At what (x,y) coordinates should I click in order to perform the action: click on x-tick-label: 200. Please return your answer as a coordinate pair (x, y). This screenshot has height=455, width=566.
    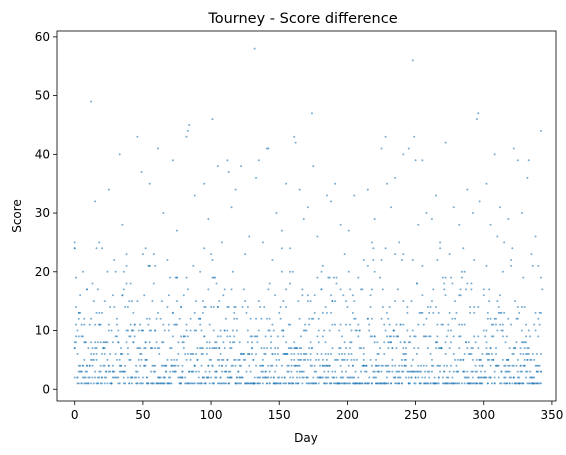
    Looking at the image, I should click on (347, 415).